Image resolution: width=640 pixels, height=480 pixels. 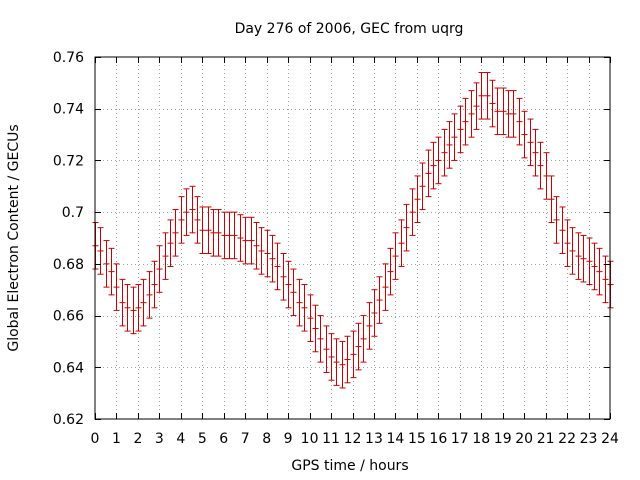 What do you see at coordinates (95, 439) in the screenshot?
I see `x-tick-label: 0` at bounding box center [95, 439].